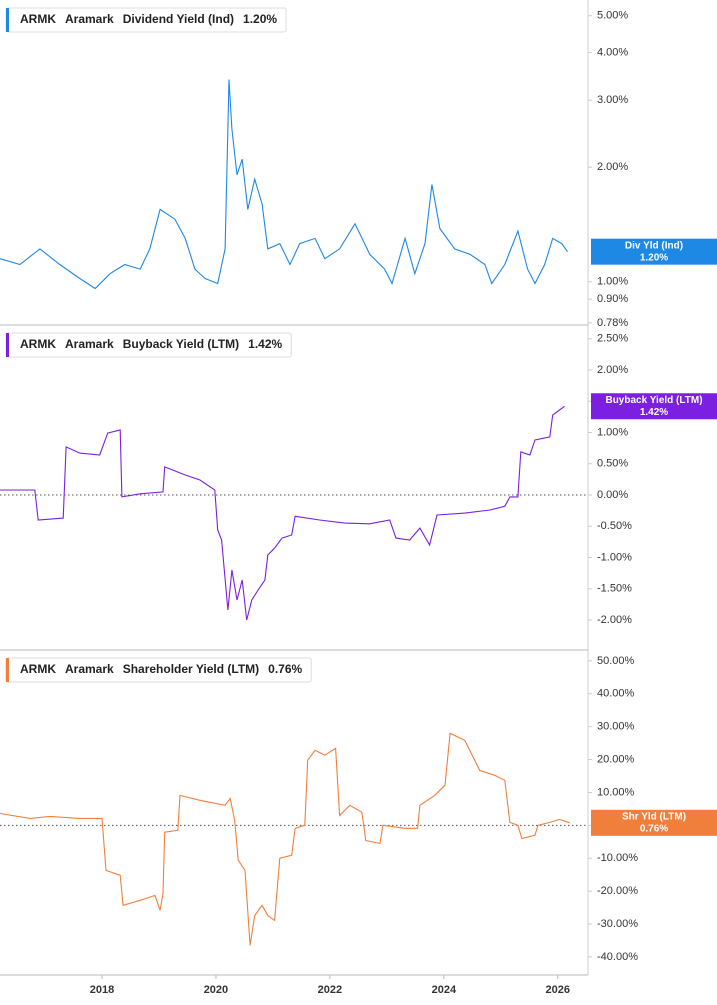  I want to click on y-tick-label: 50.00%, so click(616, 661).